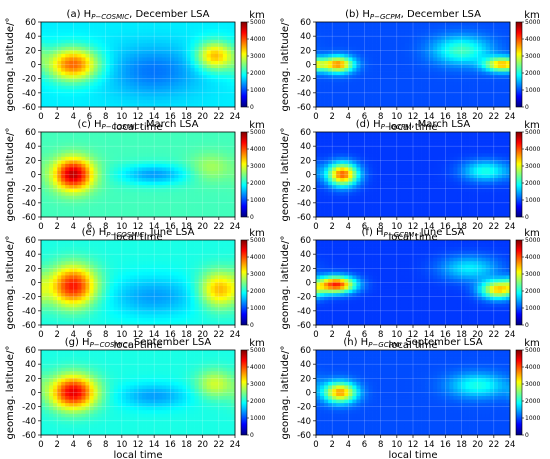 The image size is (550, 459). What do you see at coordinates (257, 183) in the screenshot?
I see `colorbar-tick-label: 2000` at bounding box center [257, 183].